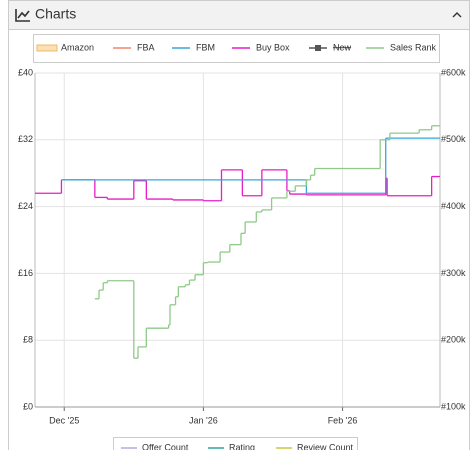 The height and width of the screenshot is (450, 474). I want to click on y2-tick-label: #300k, so click(453, 273).